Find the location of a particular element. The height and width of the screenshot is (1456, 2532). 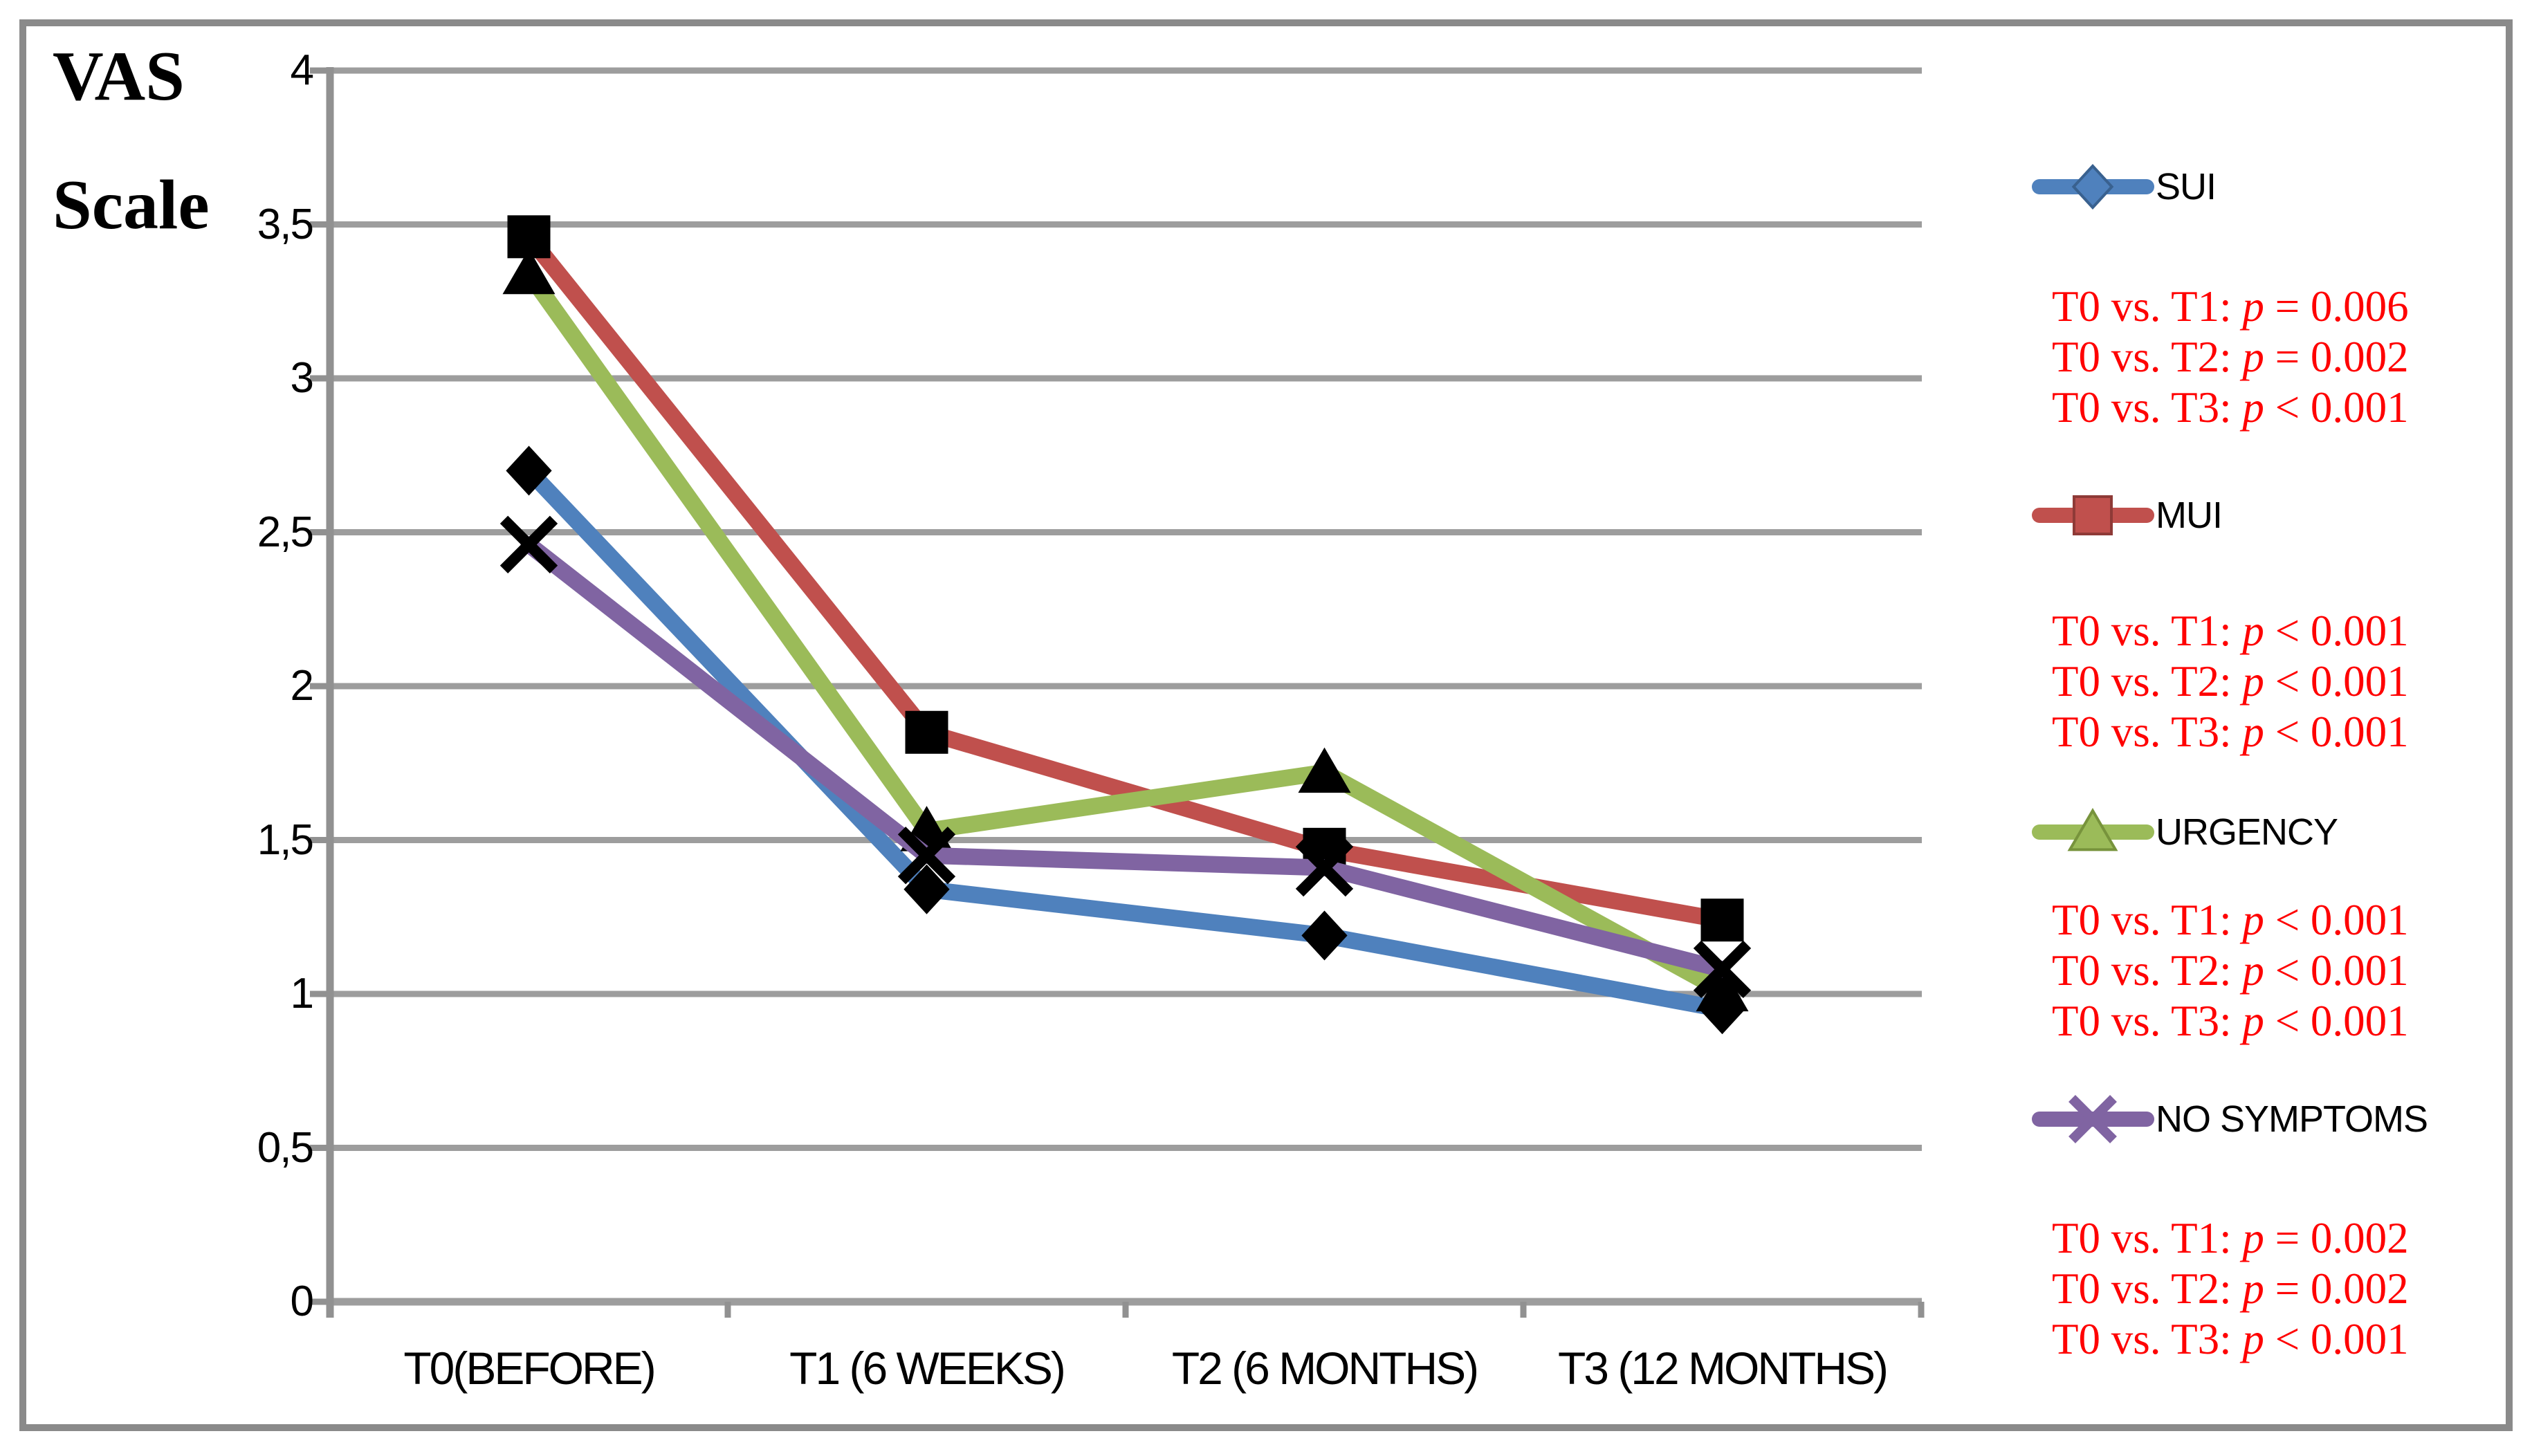

y-tick-label: 0 is located at coordinates (302, 1301).